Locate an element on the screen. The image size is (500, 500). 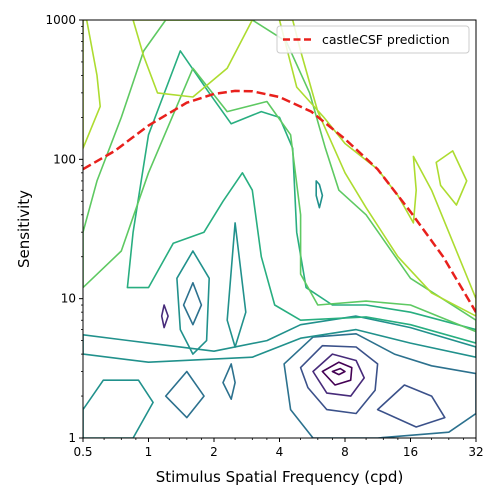
legend-label: castleCSF prediction is located at coordinates (386, 39).